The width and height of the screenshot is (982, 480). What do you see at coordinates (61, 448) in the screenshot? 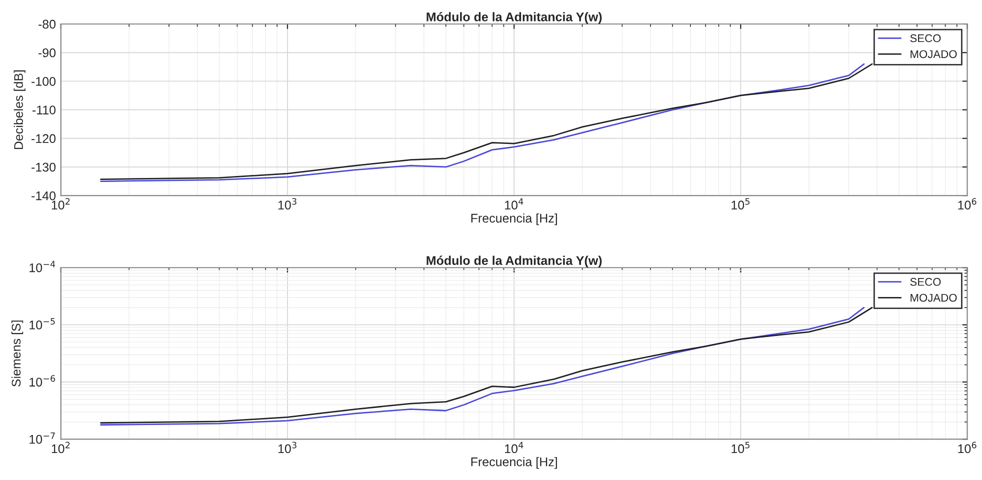
I see `x-tick-label: 10$^{2}$` at bounding box center [61, 448].